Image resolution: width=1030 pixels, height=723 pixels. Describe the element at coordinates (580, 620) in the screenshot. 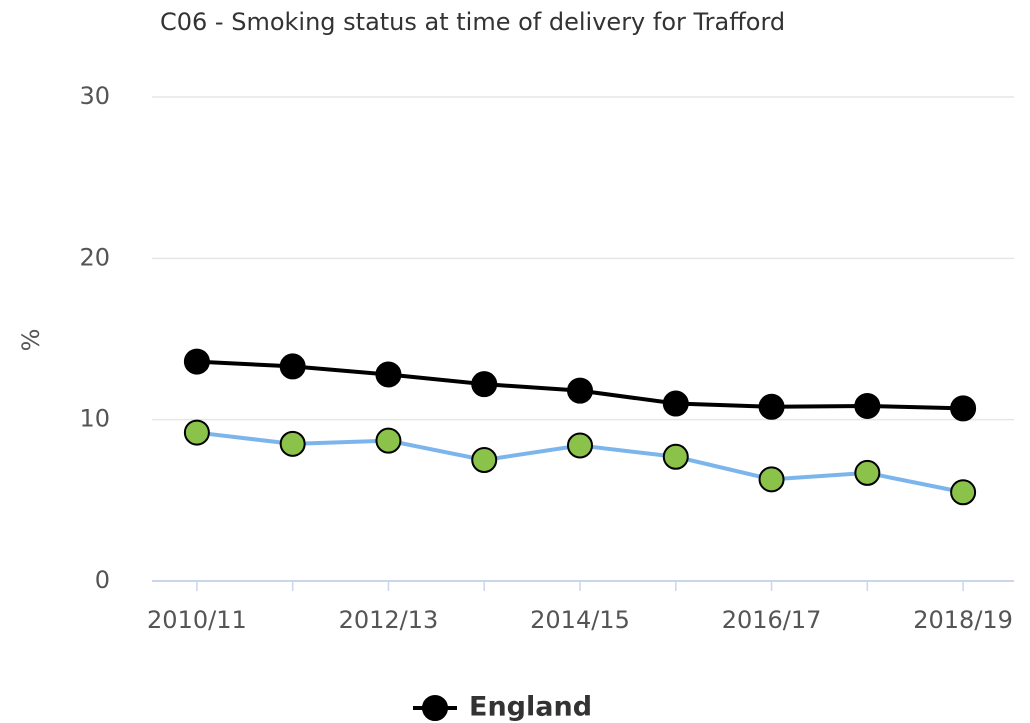

I see `x-tick-label: 2014/15` at that location.